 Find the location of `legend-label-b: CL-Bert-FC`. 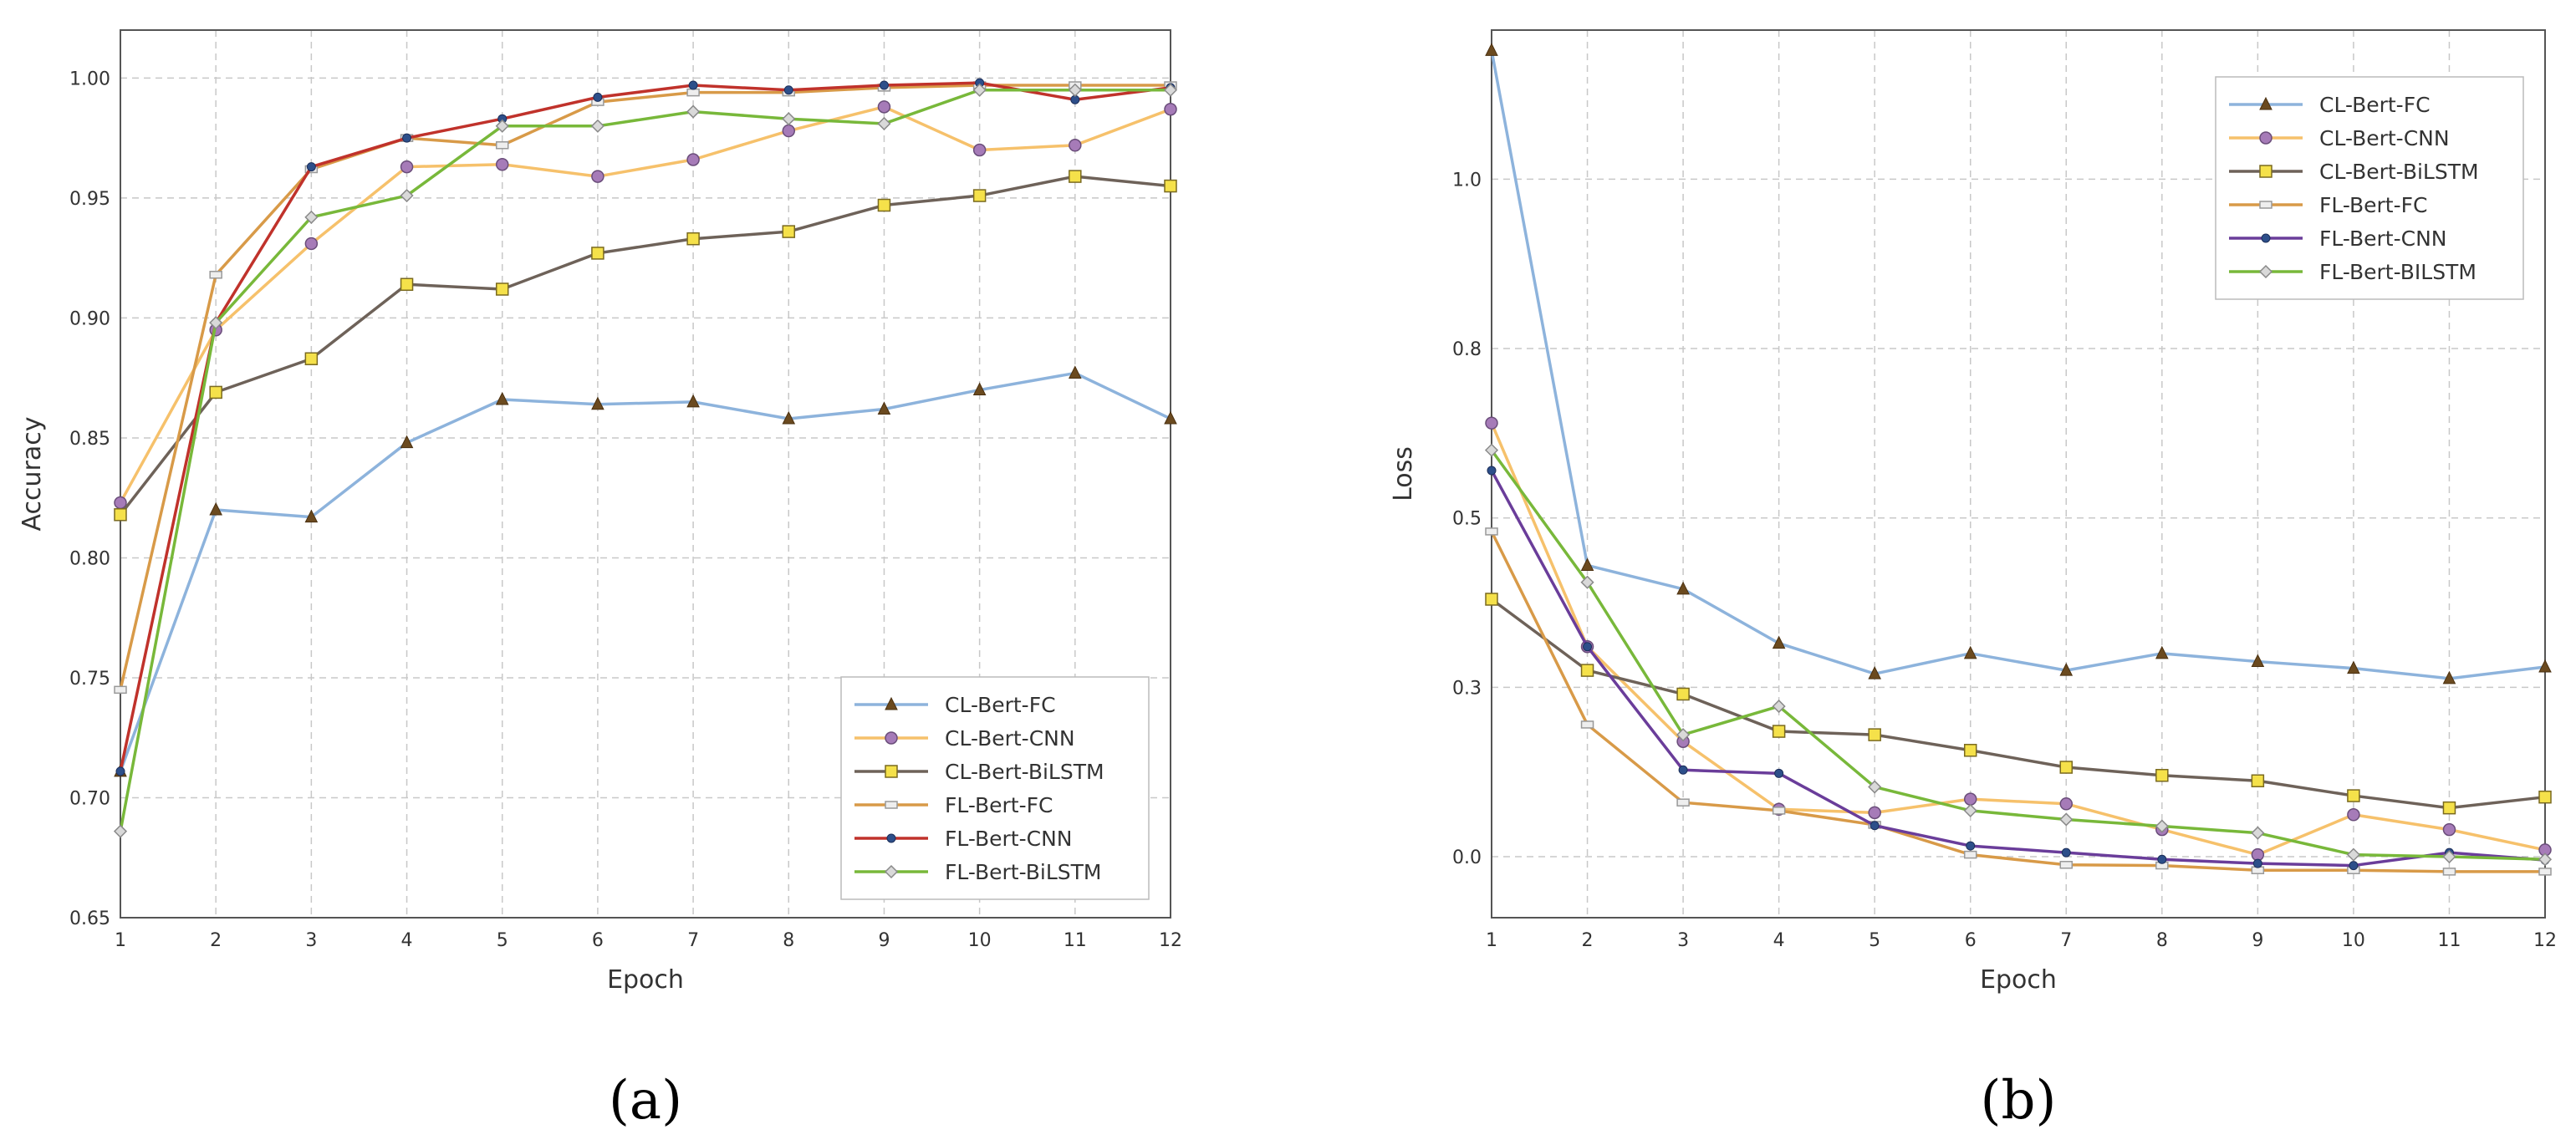

legend-label-b: CL-Bert-FC is located at coordinates (2375, 105).